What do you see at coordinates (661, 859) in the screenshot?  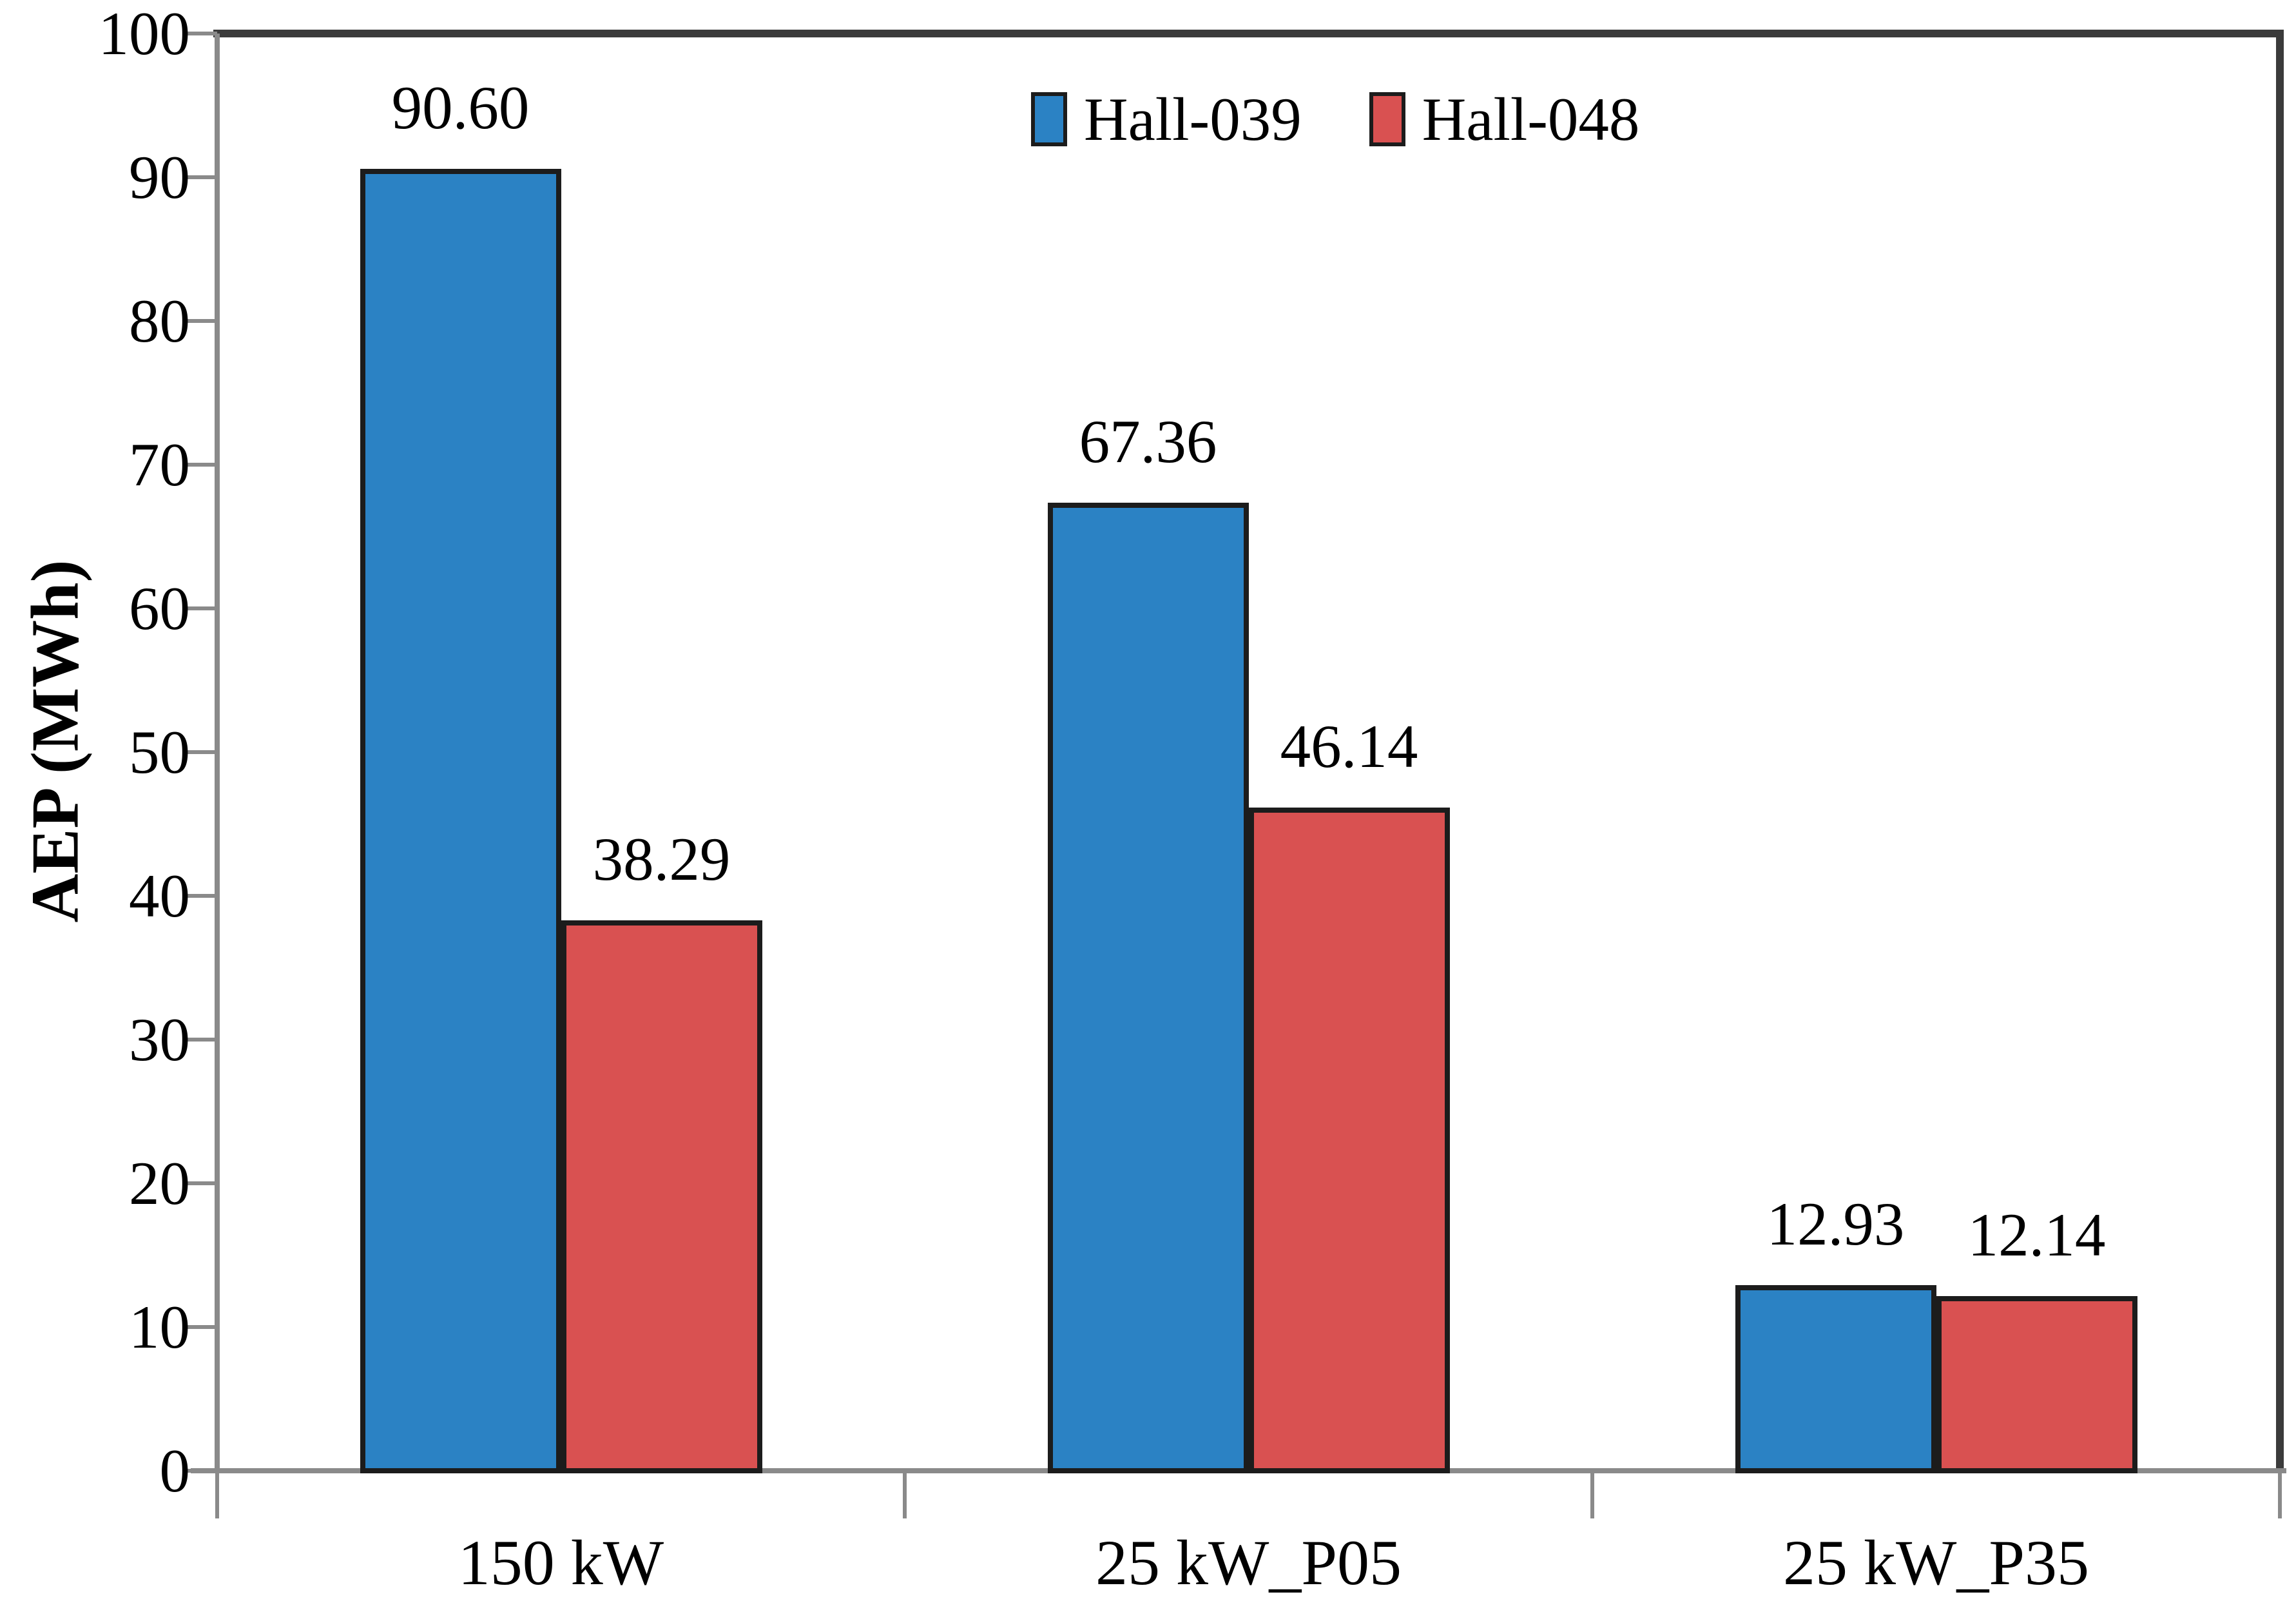 I see `bar-value-label: 38.29` at bounding box center [661, 859].